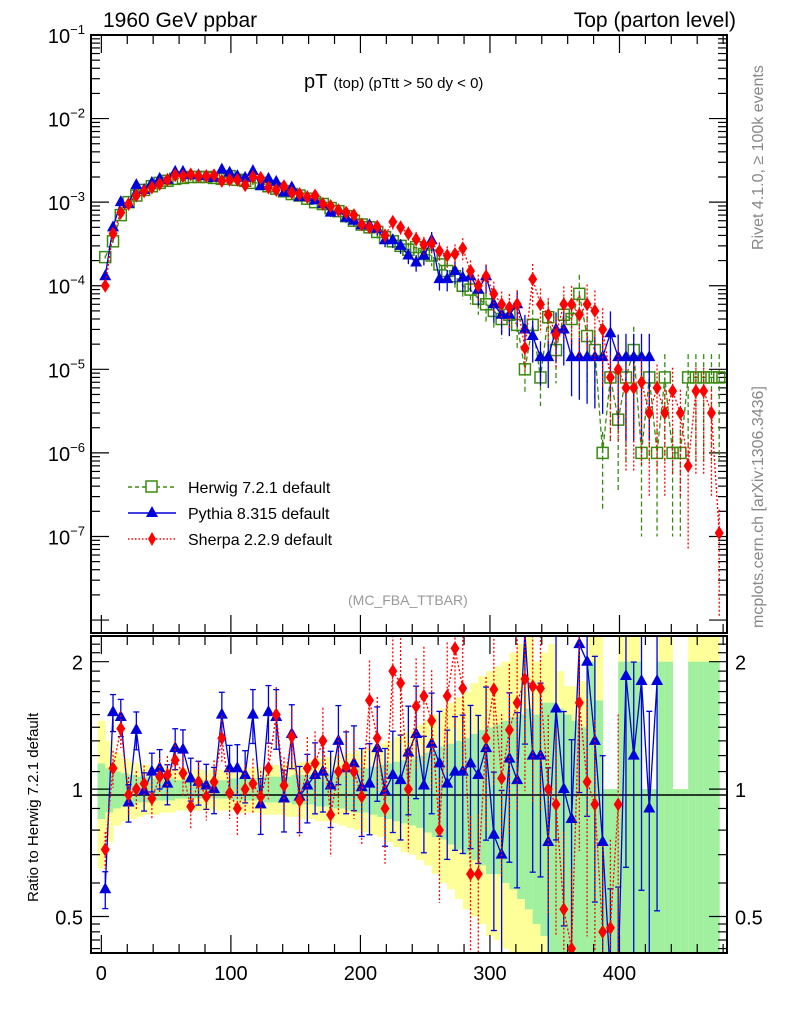 This screenshot has height=1024, width=786. What do you see at coordinates (740, 664) in the screenshot?
I see `ratio-y-tick-label-right: 2` at bounding box center [740, 664].